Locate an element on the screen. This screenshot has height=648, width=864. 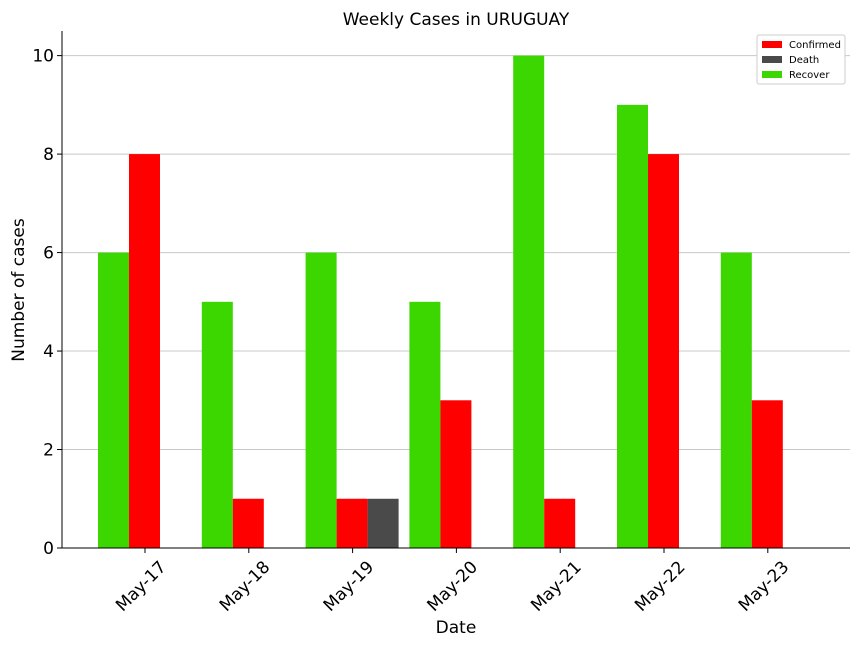
chart-title: Weekly Cases in URUGUAY is located at coordinates (456, 20).